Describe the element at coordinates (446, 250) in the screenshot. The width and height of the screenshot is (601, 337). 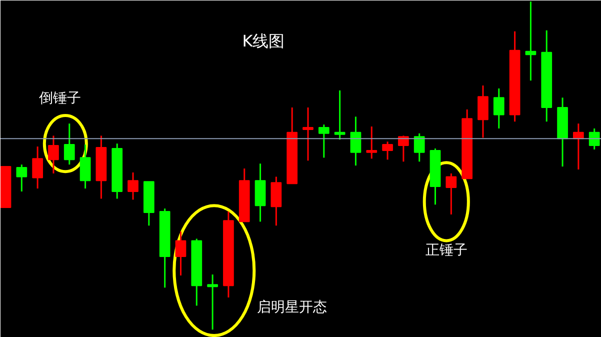
I see `annotation: 正锤子` at that location.